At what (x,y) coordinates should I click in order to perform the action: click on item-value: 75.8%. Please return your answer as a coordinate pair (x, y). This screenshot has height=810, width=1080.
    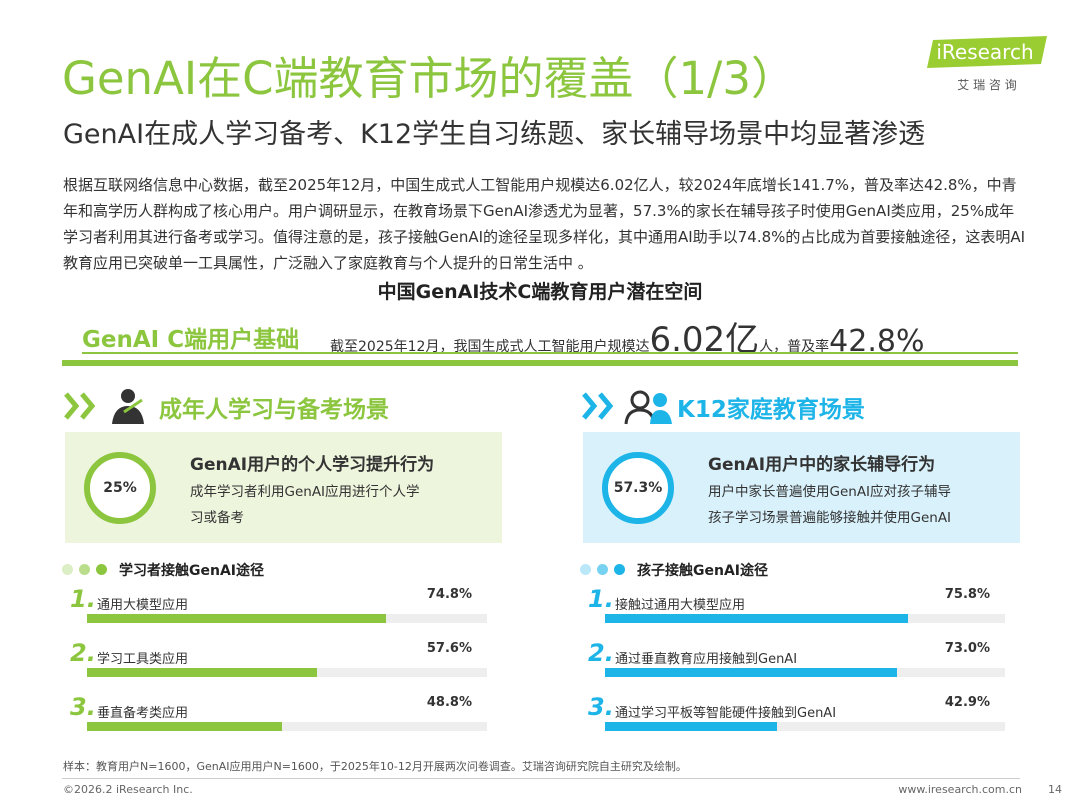
    Looking at the image, I should click on (967, 594).